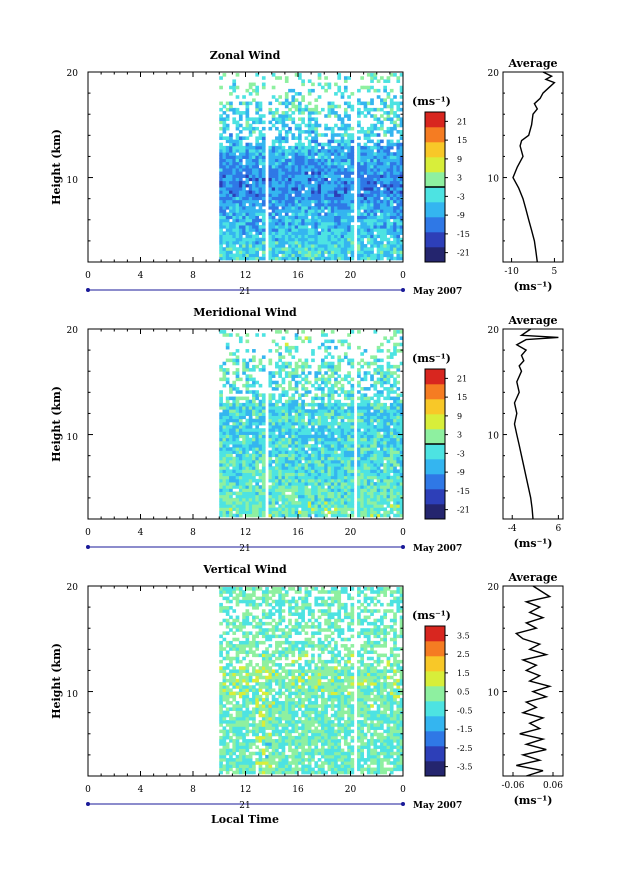  What do you see at coordinates (245, 312) in the screenshot?
I see `panel-title: Meridional Wind` at bounding box center [245, 312].